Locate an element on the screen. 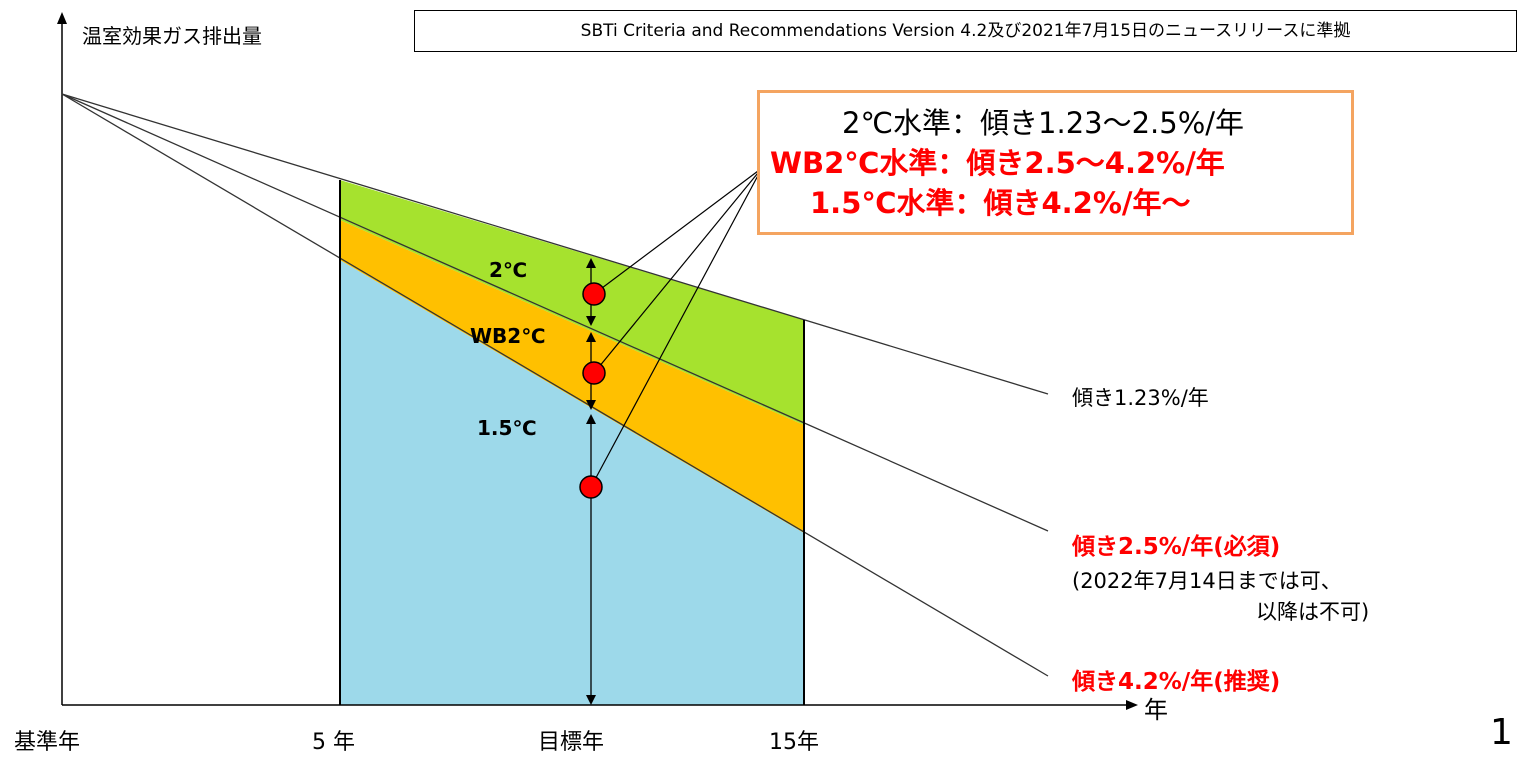 The width and height of the screenshot is (1536, 765). x-axis-arrowhead is located at coordinates (1132, 705).